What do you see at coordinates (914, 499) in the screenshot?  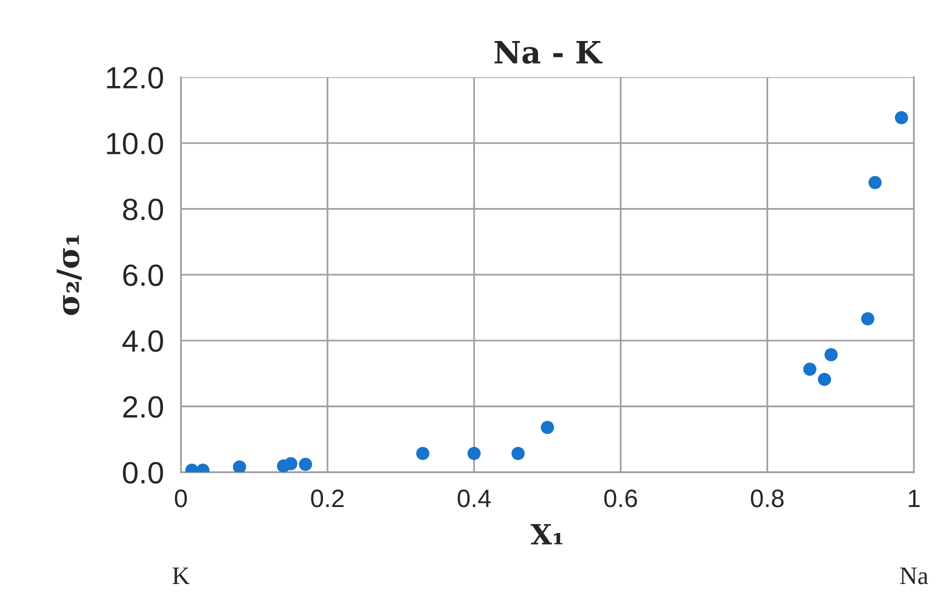 I see `x-tick-label: 1` at bounding box center [914, 499].